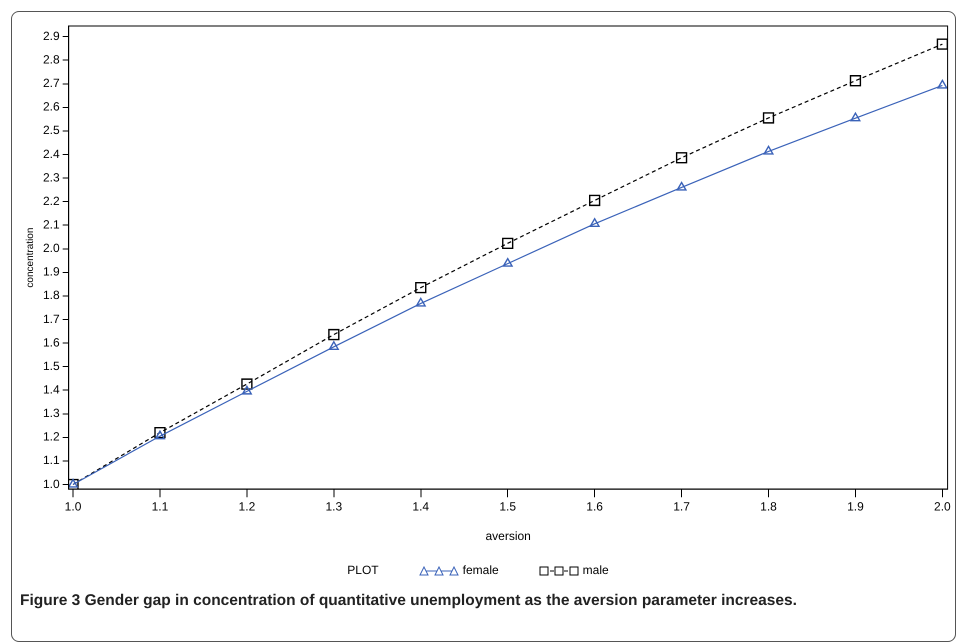 The height and width of the screenshot is (643, 956). I want to click on y-tick-label: 2.0, so click(51, 248).